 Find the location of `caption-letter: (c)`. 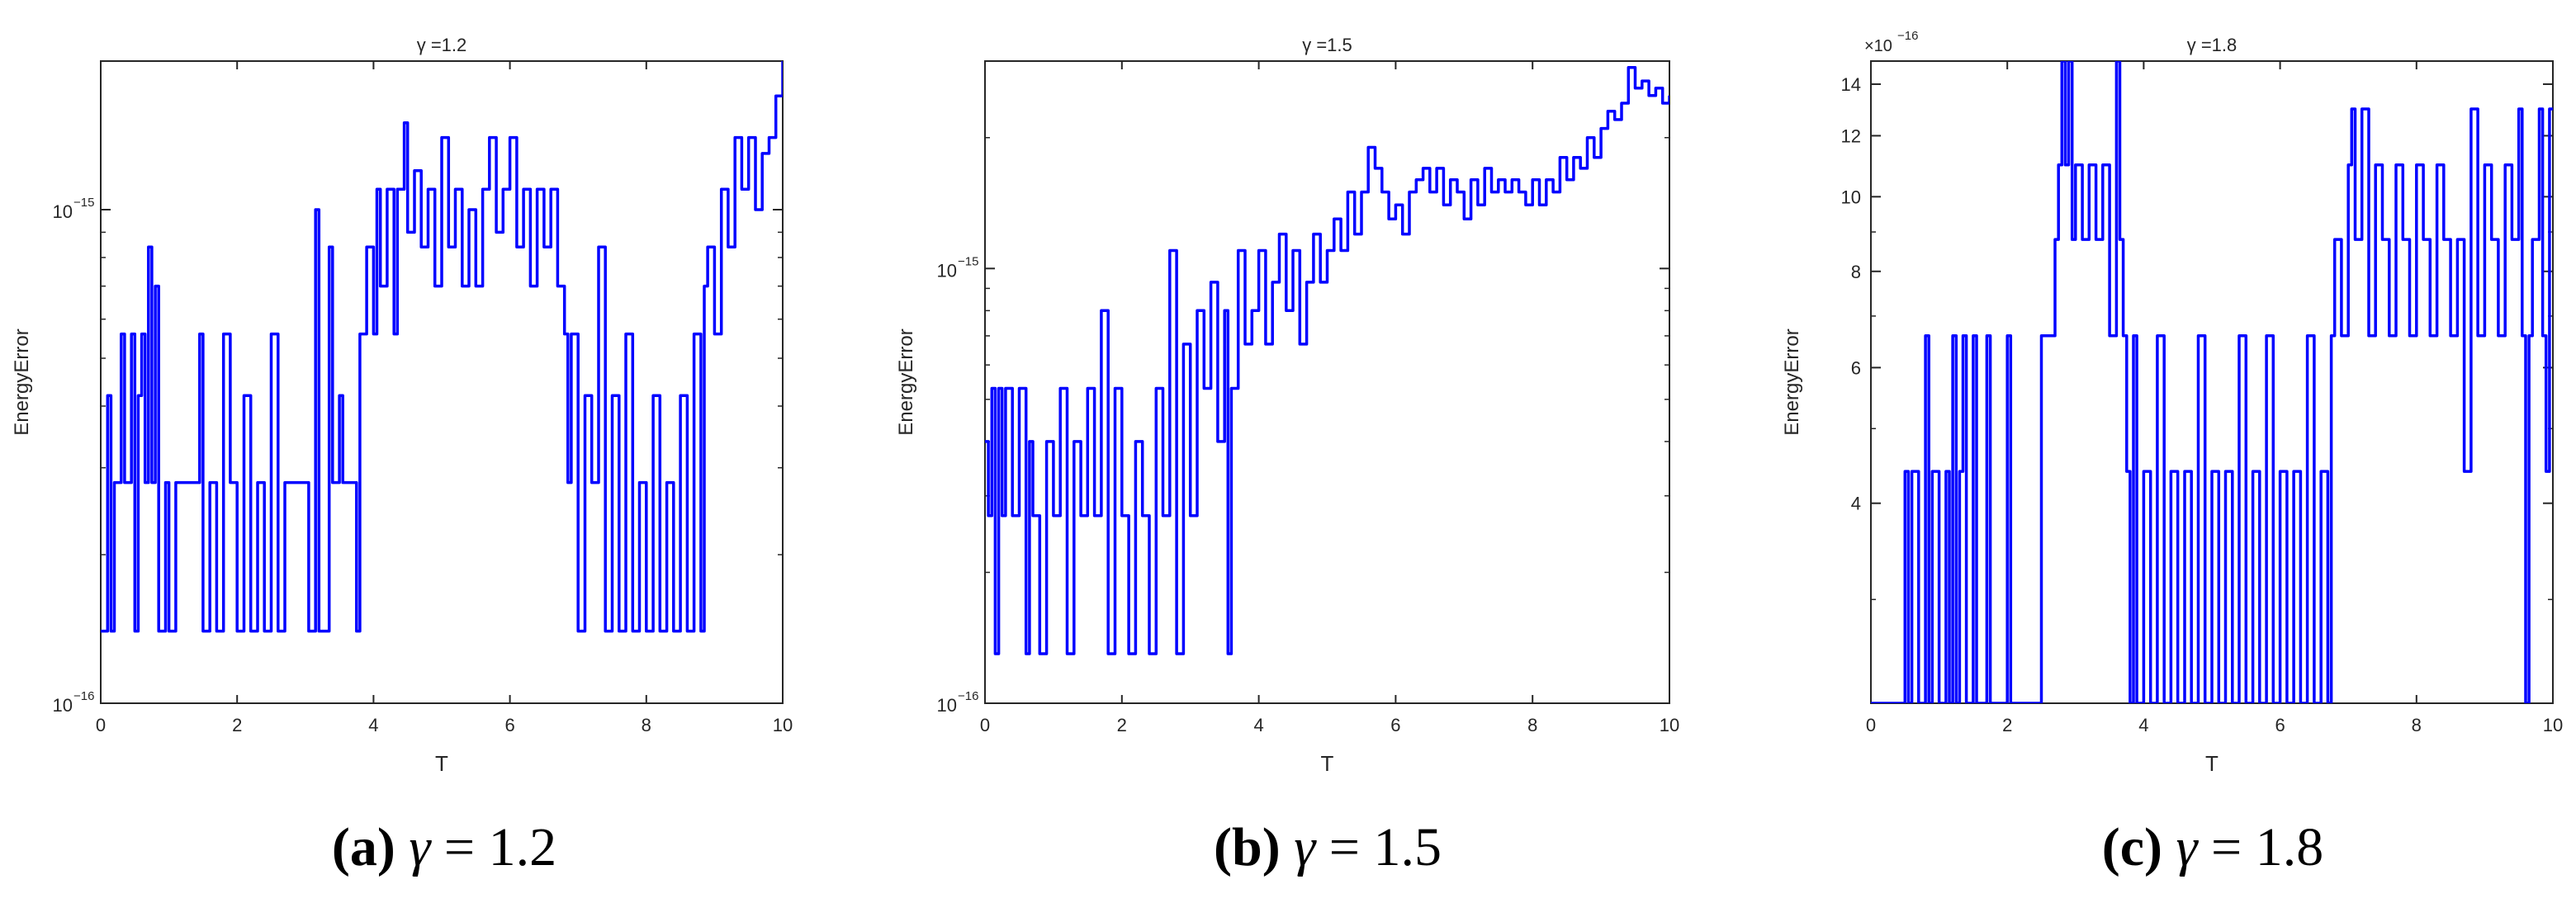

caption-letter: (c) is located at coordinates (2132, 847).